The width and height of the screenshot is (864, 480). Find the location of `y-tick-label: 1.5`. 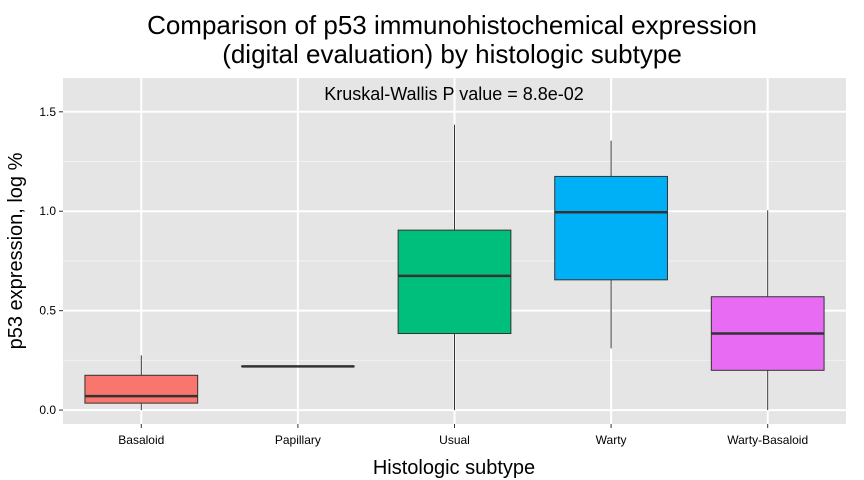

y-tick-label: 1.5 is located at coordinates (47, 112).